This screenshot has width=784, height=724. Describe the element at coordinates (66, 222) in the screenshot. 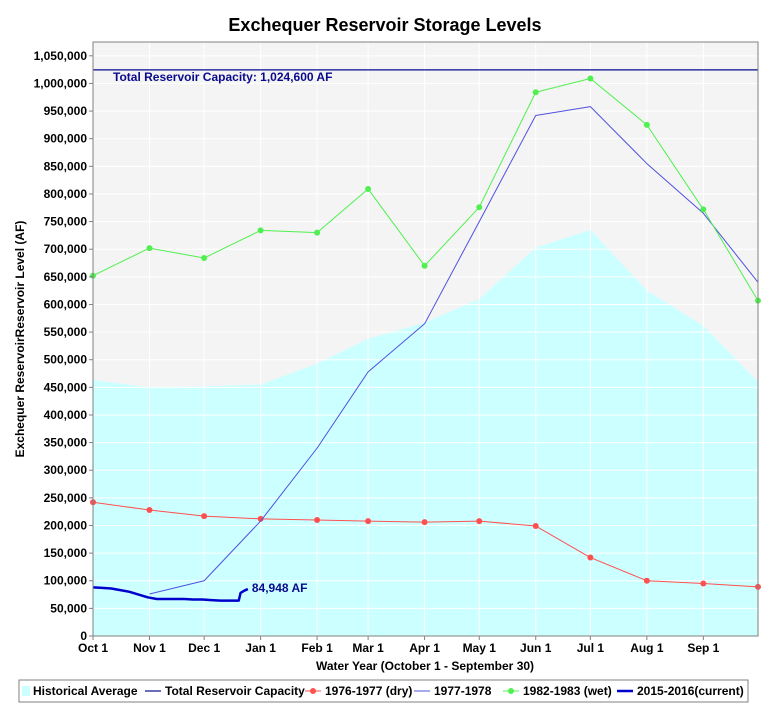

I see `y-tick-label: 750,000` at that location.